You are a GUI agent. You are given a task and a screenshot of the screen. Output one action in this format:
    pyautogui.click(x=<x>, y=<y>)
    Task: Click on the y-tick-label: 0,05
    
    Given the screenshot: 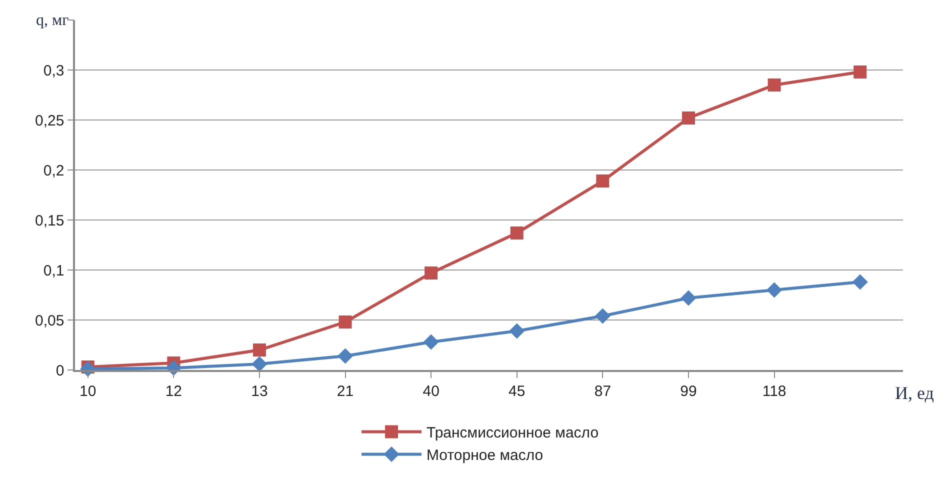 What is the action you would take?
    pyautogui.click(x=49, y=321)
    